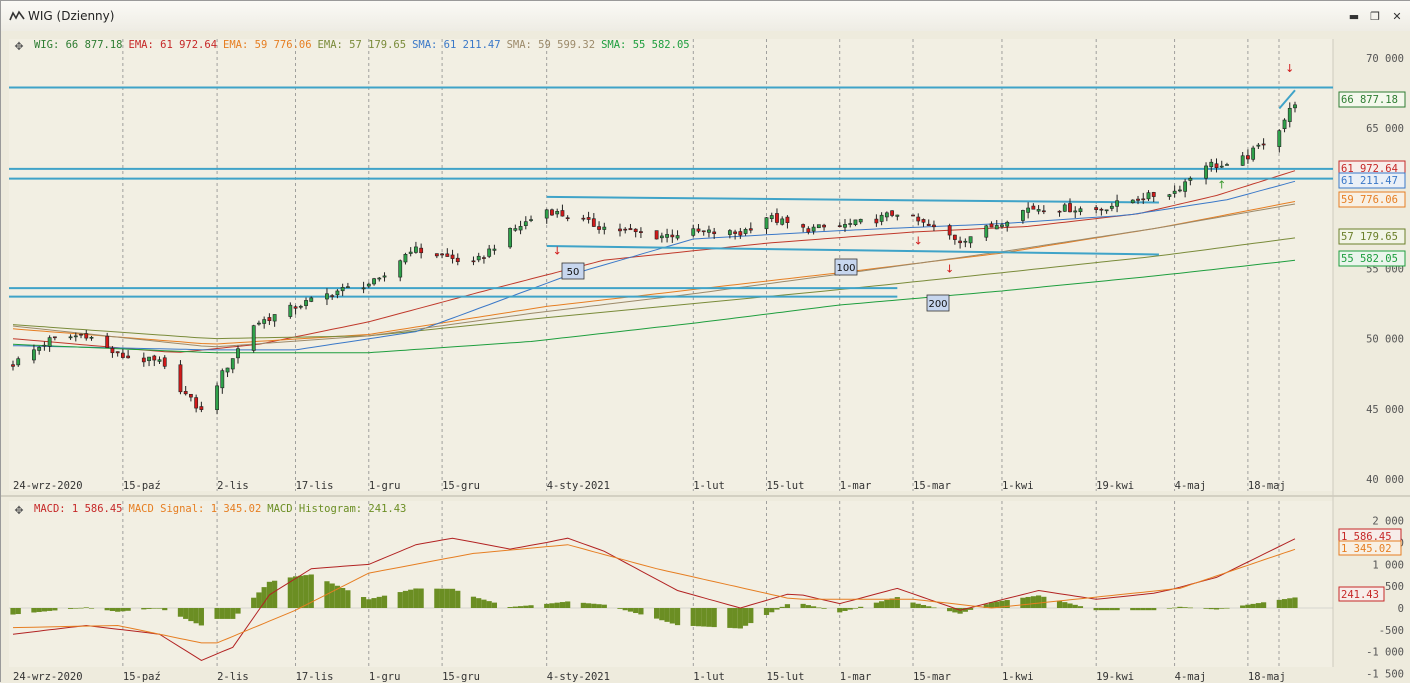 This screenshot has width=1410, height=683. What do you see at coordinates (233, 486) in the screenshot?
I see `x-tick-label: 2-lis` at bounding box center [233, 486].